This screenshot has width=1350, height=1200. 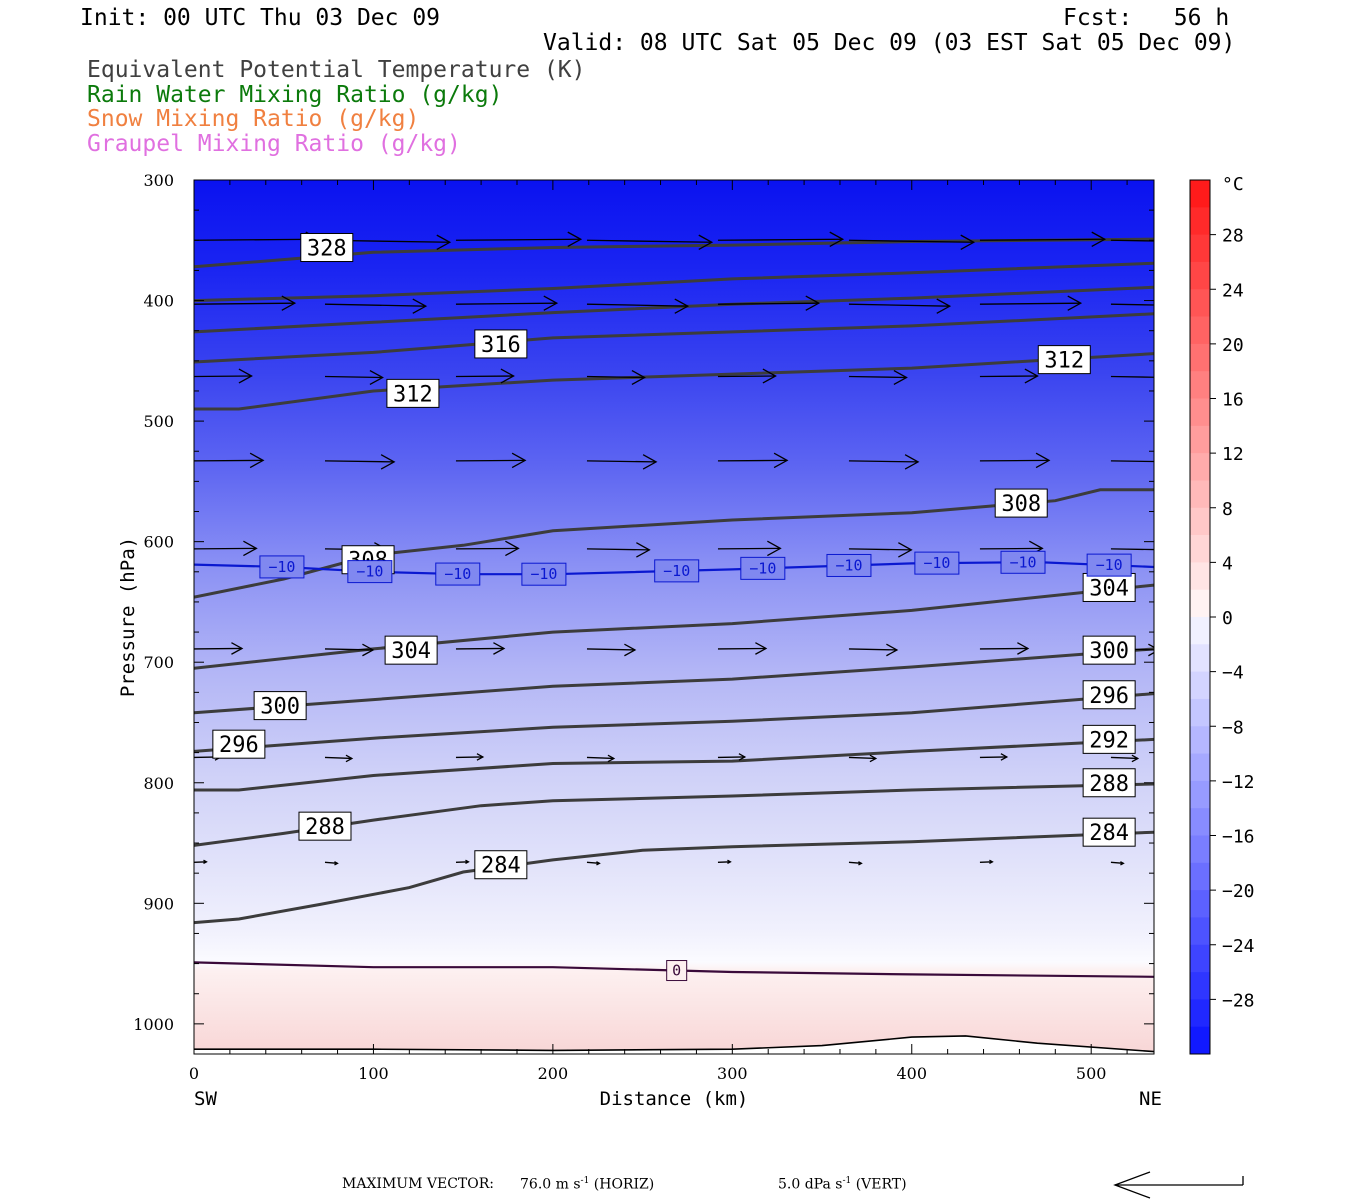 What do you see at coordinates (260, 18) in the screenshot?
I see `init-time: Init: 00 UTC Thu 03 Dec 09` at bounding box center [260, 18].